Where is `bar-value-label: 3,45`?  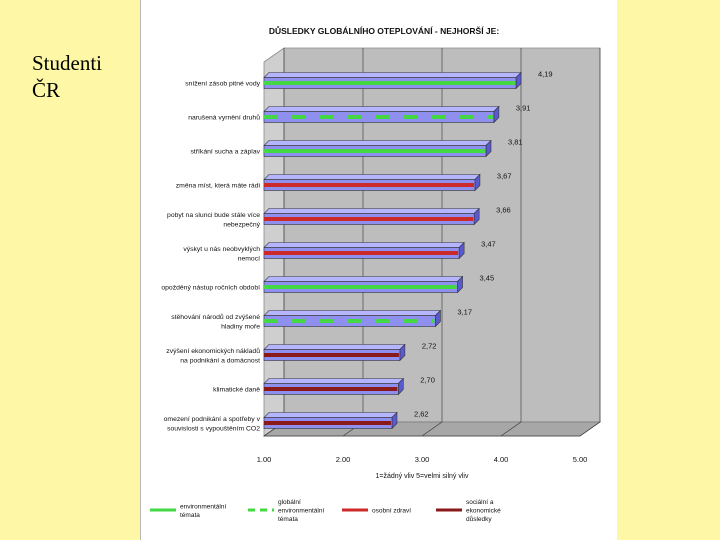
bar-value-label: 3,45 is located at coordinates (487, 278).